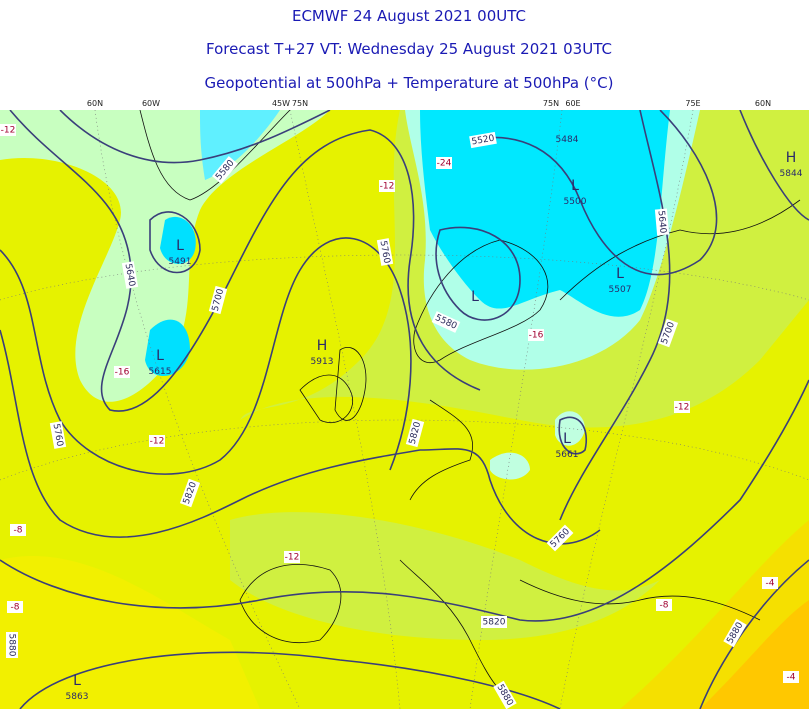 The image size is (809, 709). I want to click on title: ECMWF 24 August 2021 00UTC, so click(409, 16).